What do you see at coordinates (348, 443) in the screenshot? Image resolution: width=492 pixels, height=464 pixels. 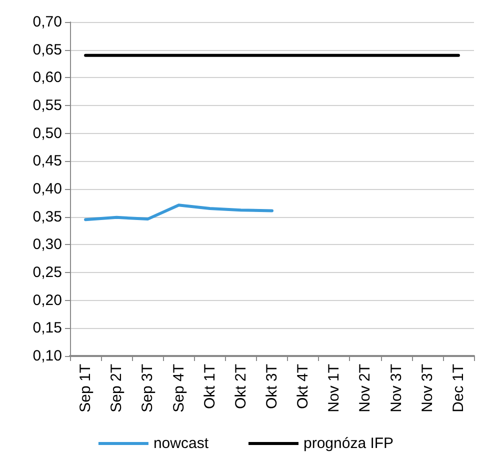 I see `legend-label: prognóza IFP` at bounding box center [348, 443].